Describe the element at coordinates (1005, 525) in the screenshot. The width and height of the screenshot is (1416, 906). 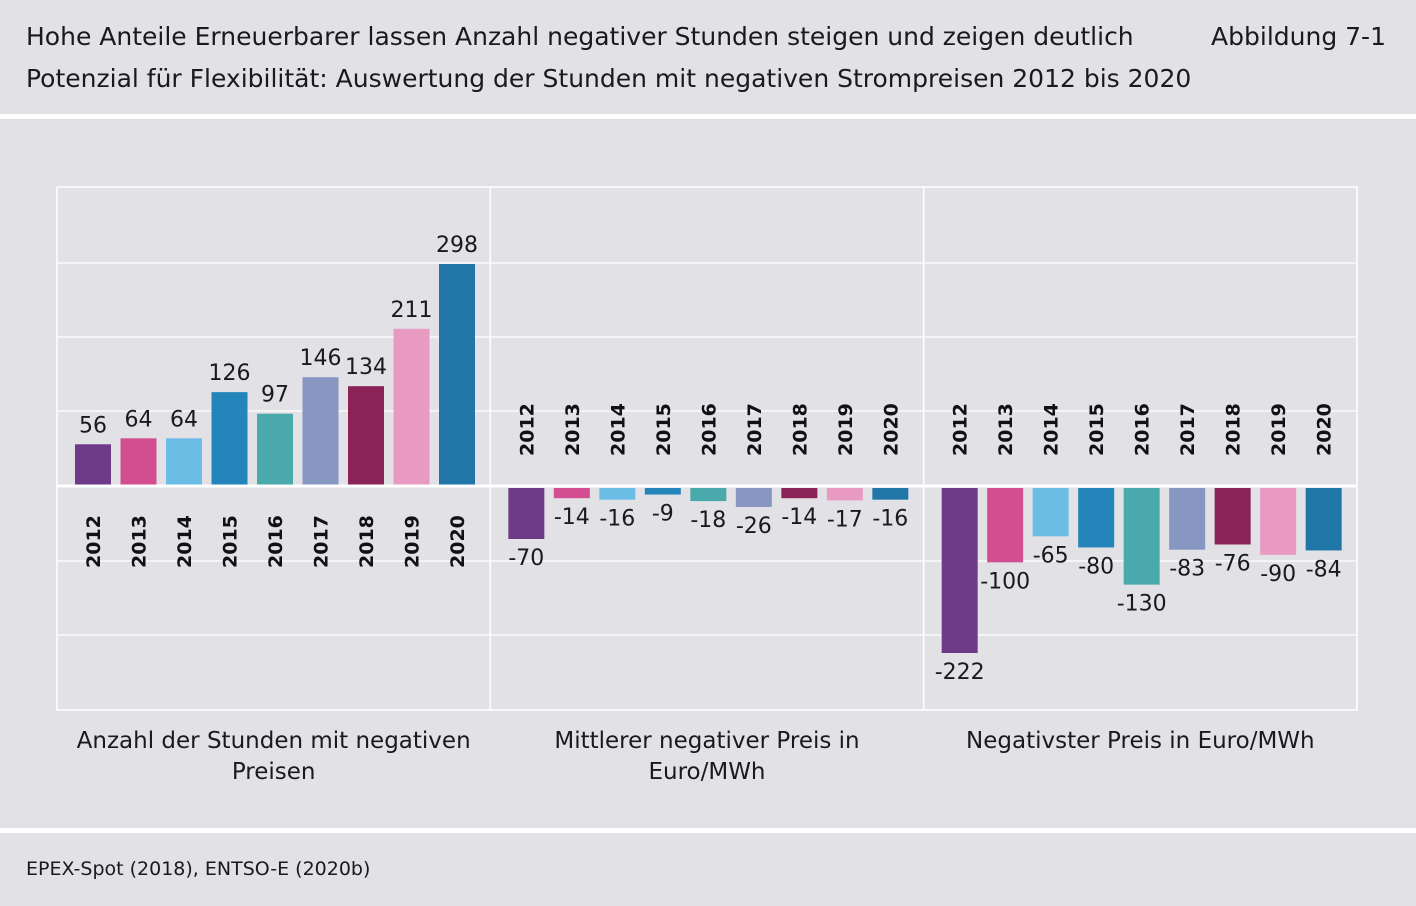
I see `bar-3-2013` at that location.